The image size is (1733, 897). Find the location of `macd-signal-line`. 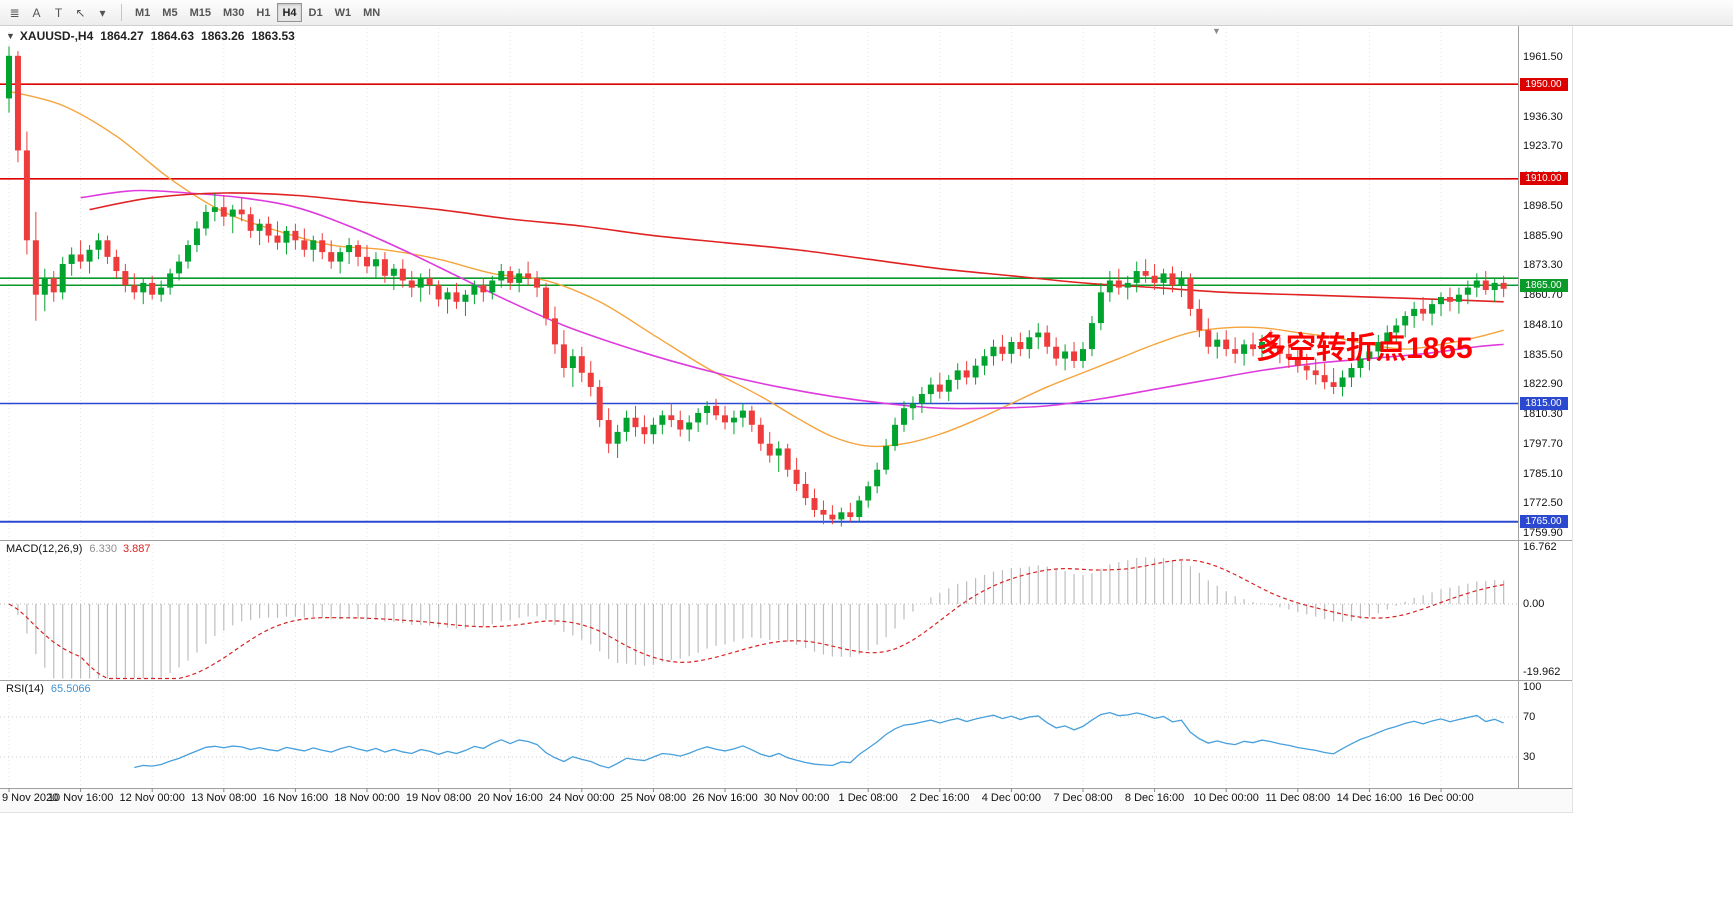

macd-signal-line is located at coordinates (756, 619).